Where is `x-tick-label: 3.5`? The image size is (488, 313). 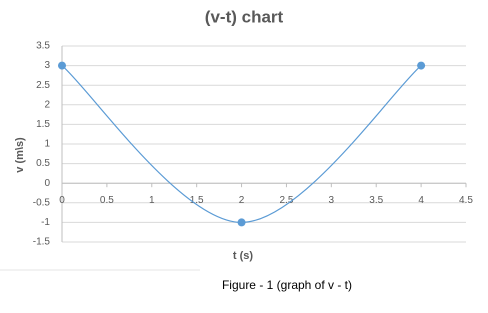
x-tick-label: 3.5 is located at coordinates (376, 200).